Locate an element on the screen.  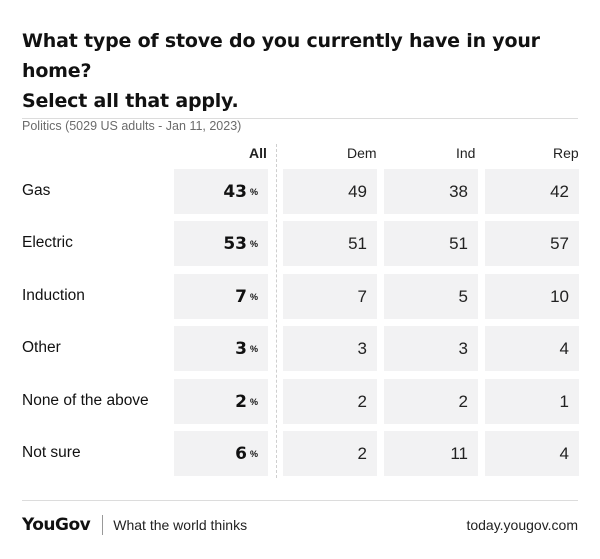
cell-electric-all: 53% is located at coordinates (221, 243).